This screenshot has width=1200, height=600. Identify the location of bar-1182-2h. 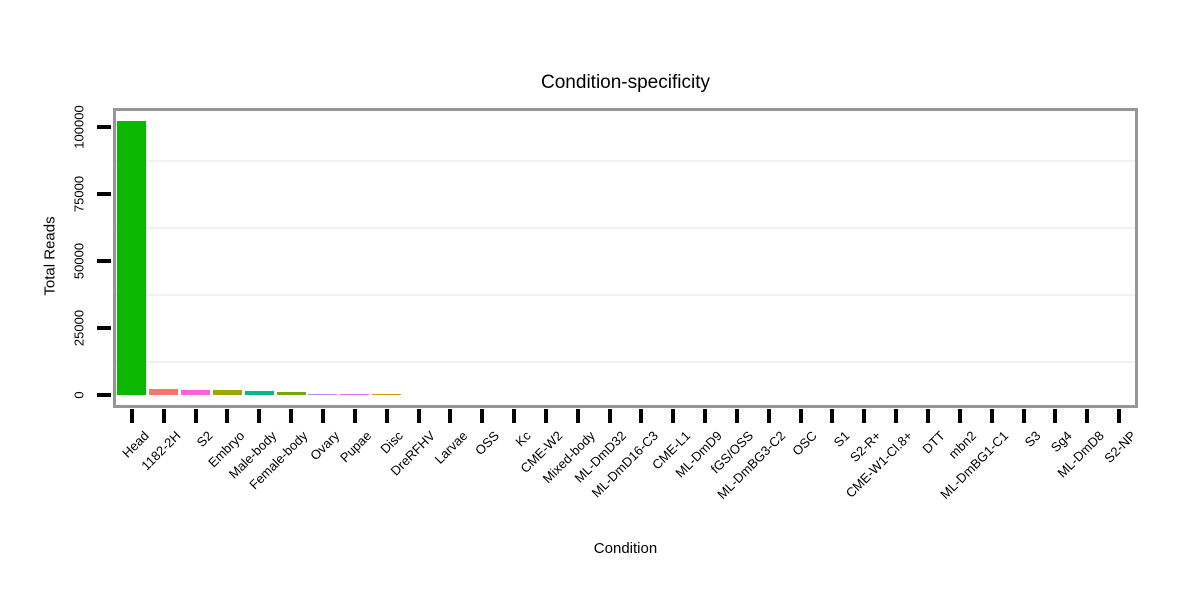
(164, 391).